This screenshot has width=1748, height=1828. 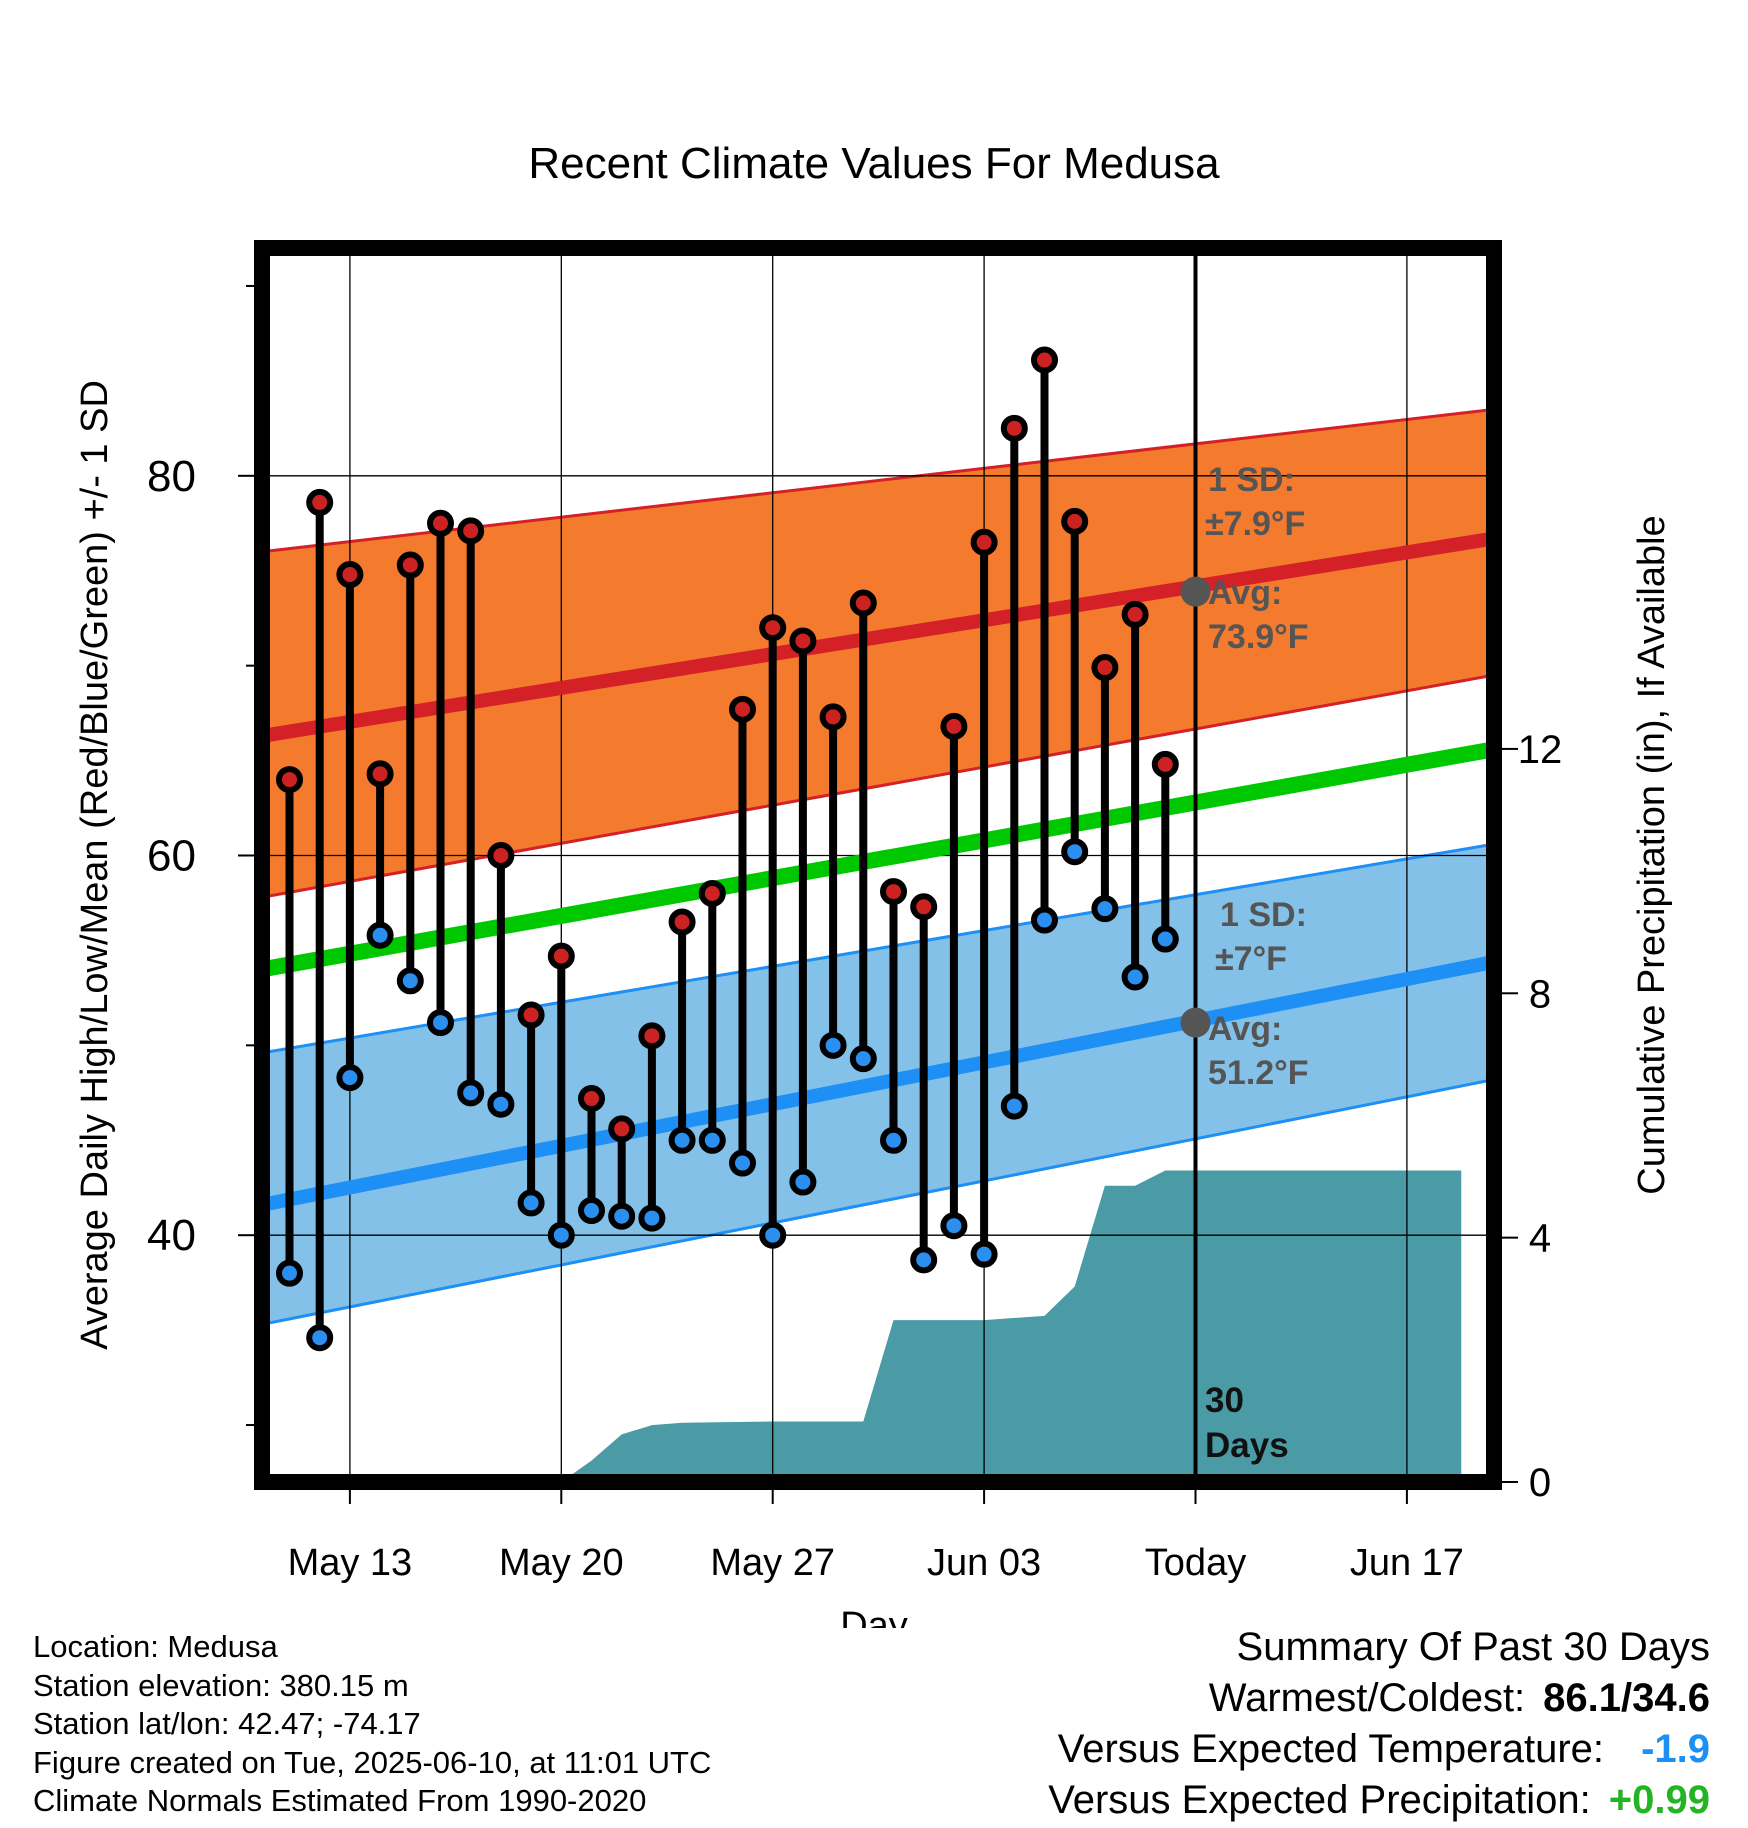 I want to click on x-tick-label: Jun 03, so click(x=984, y=1563).